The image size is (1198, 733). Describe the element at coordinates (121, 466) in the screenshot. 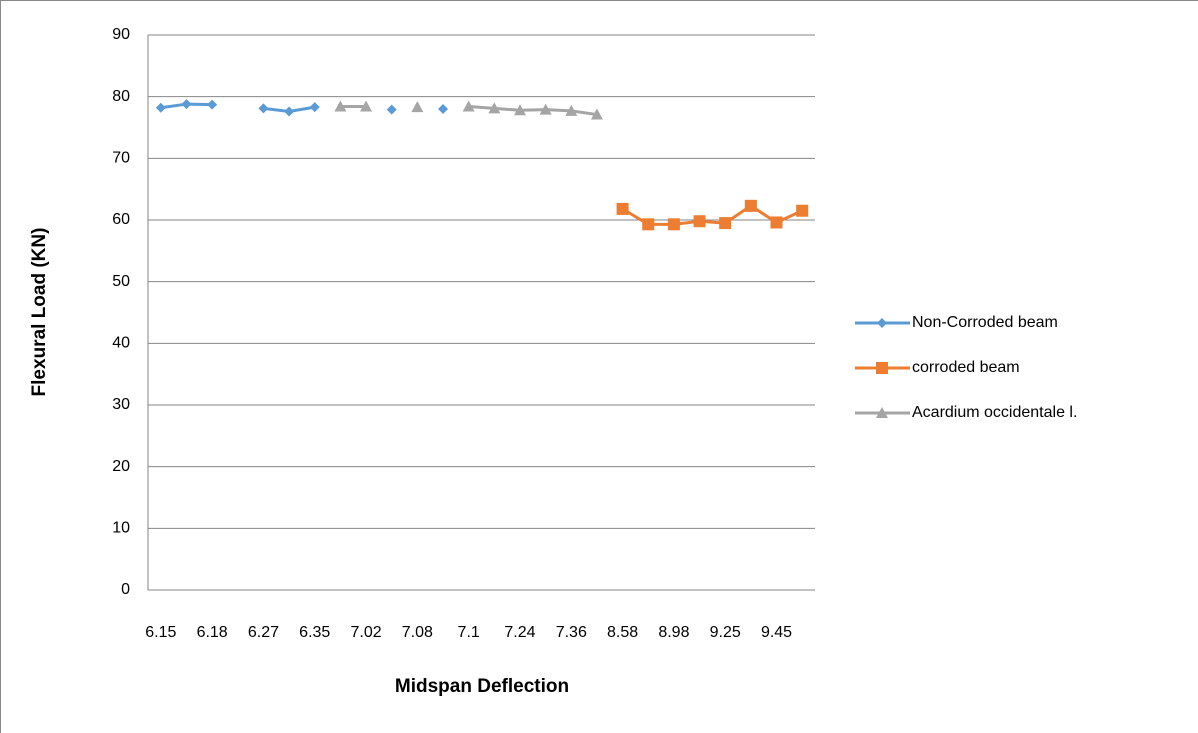

I see `y-tick-label: 20` at that location.